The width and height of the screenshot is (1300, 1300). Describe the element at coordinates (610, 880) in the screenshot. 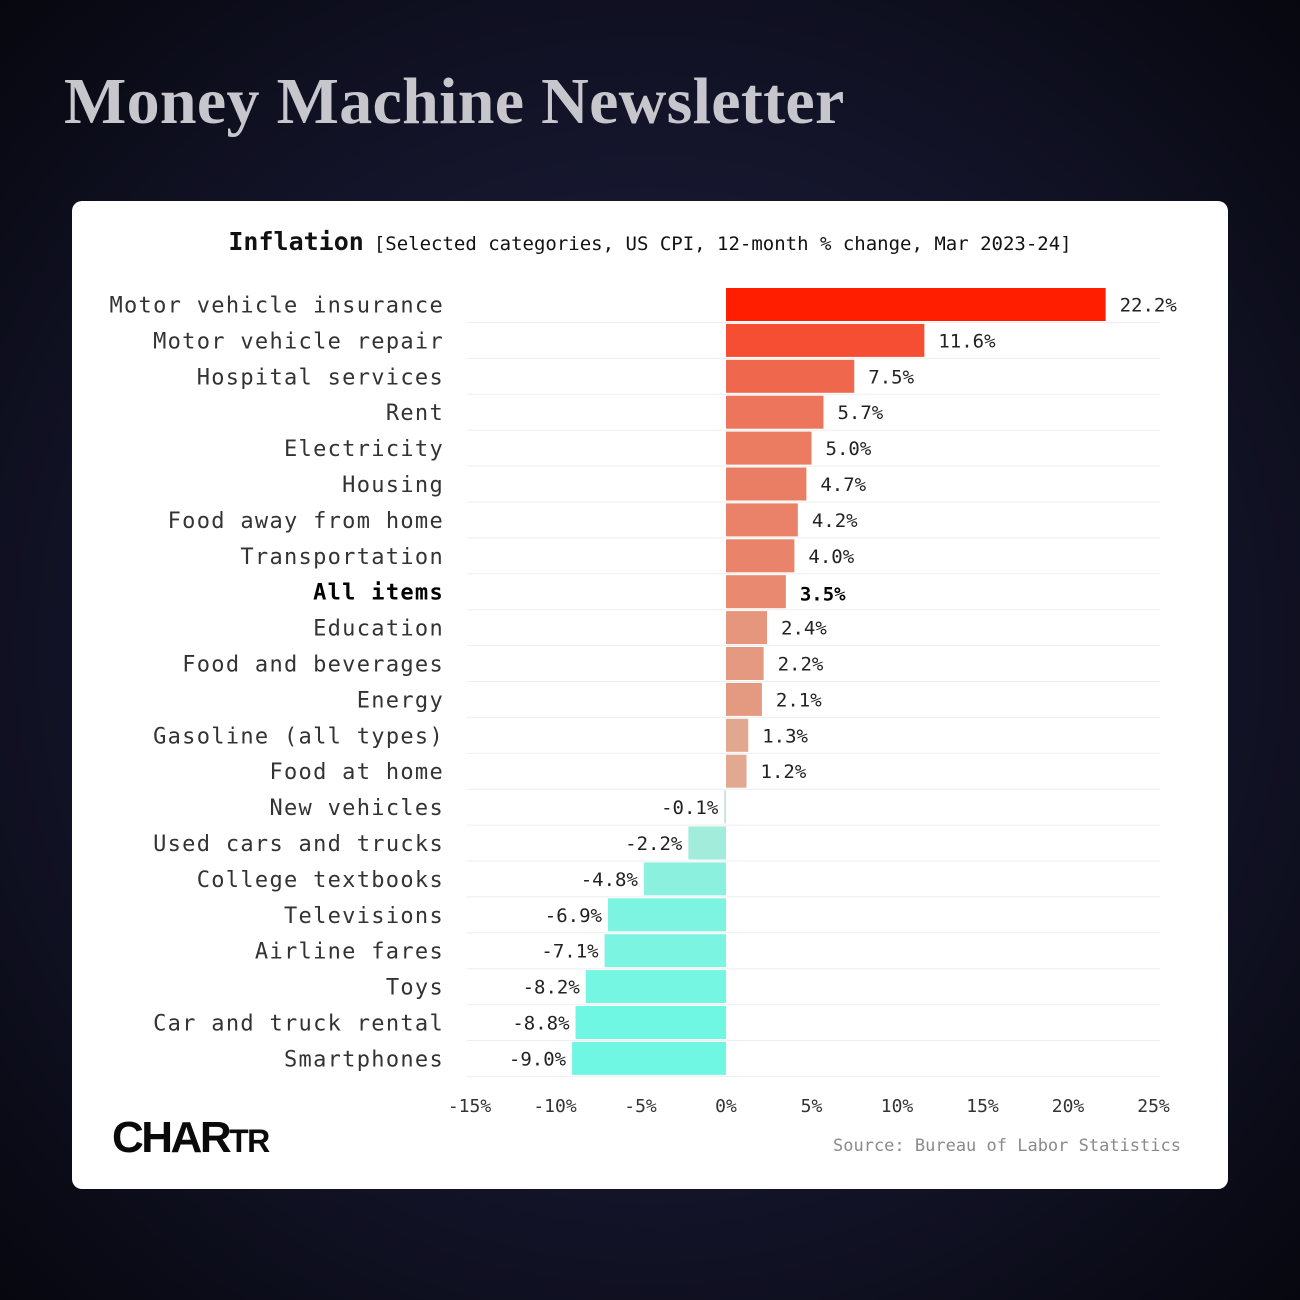

I see `value-label-college-textbooks: -4.8%` at that location.